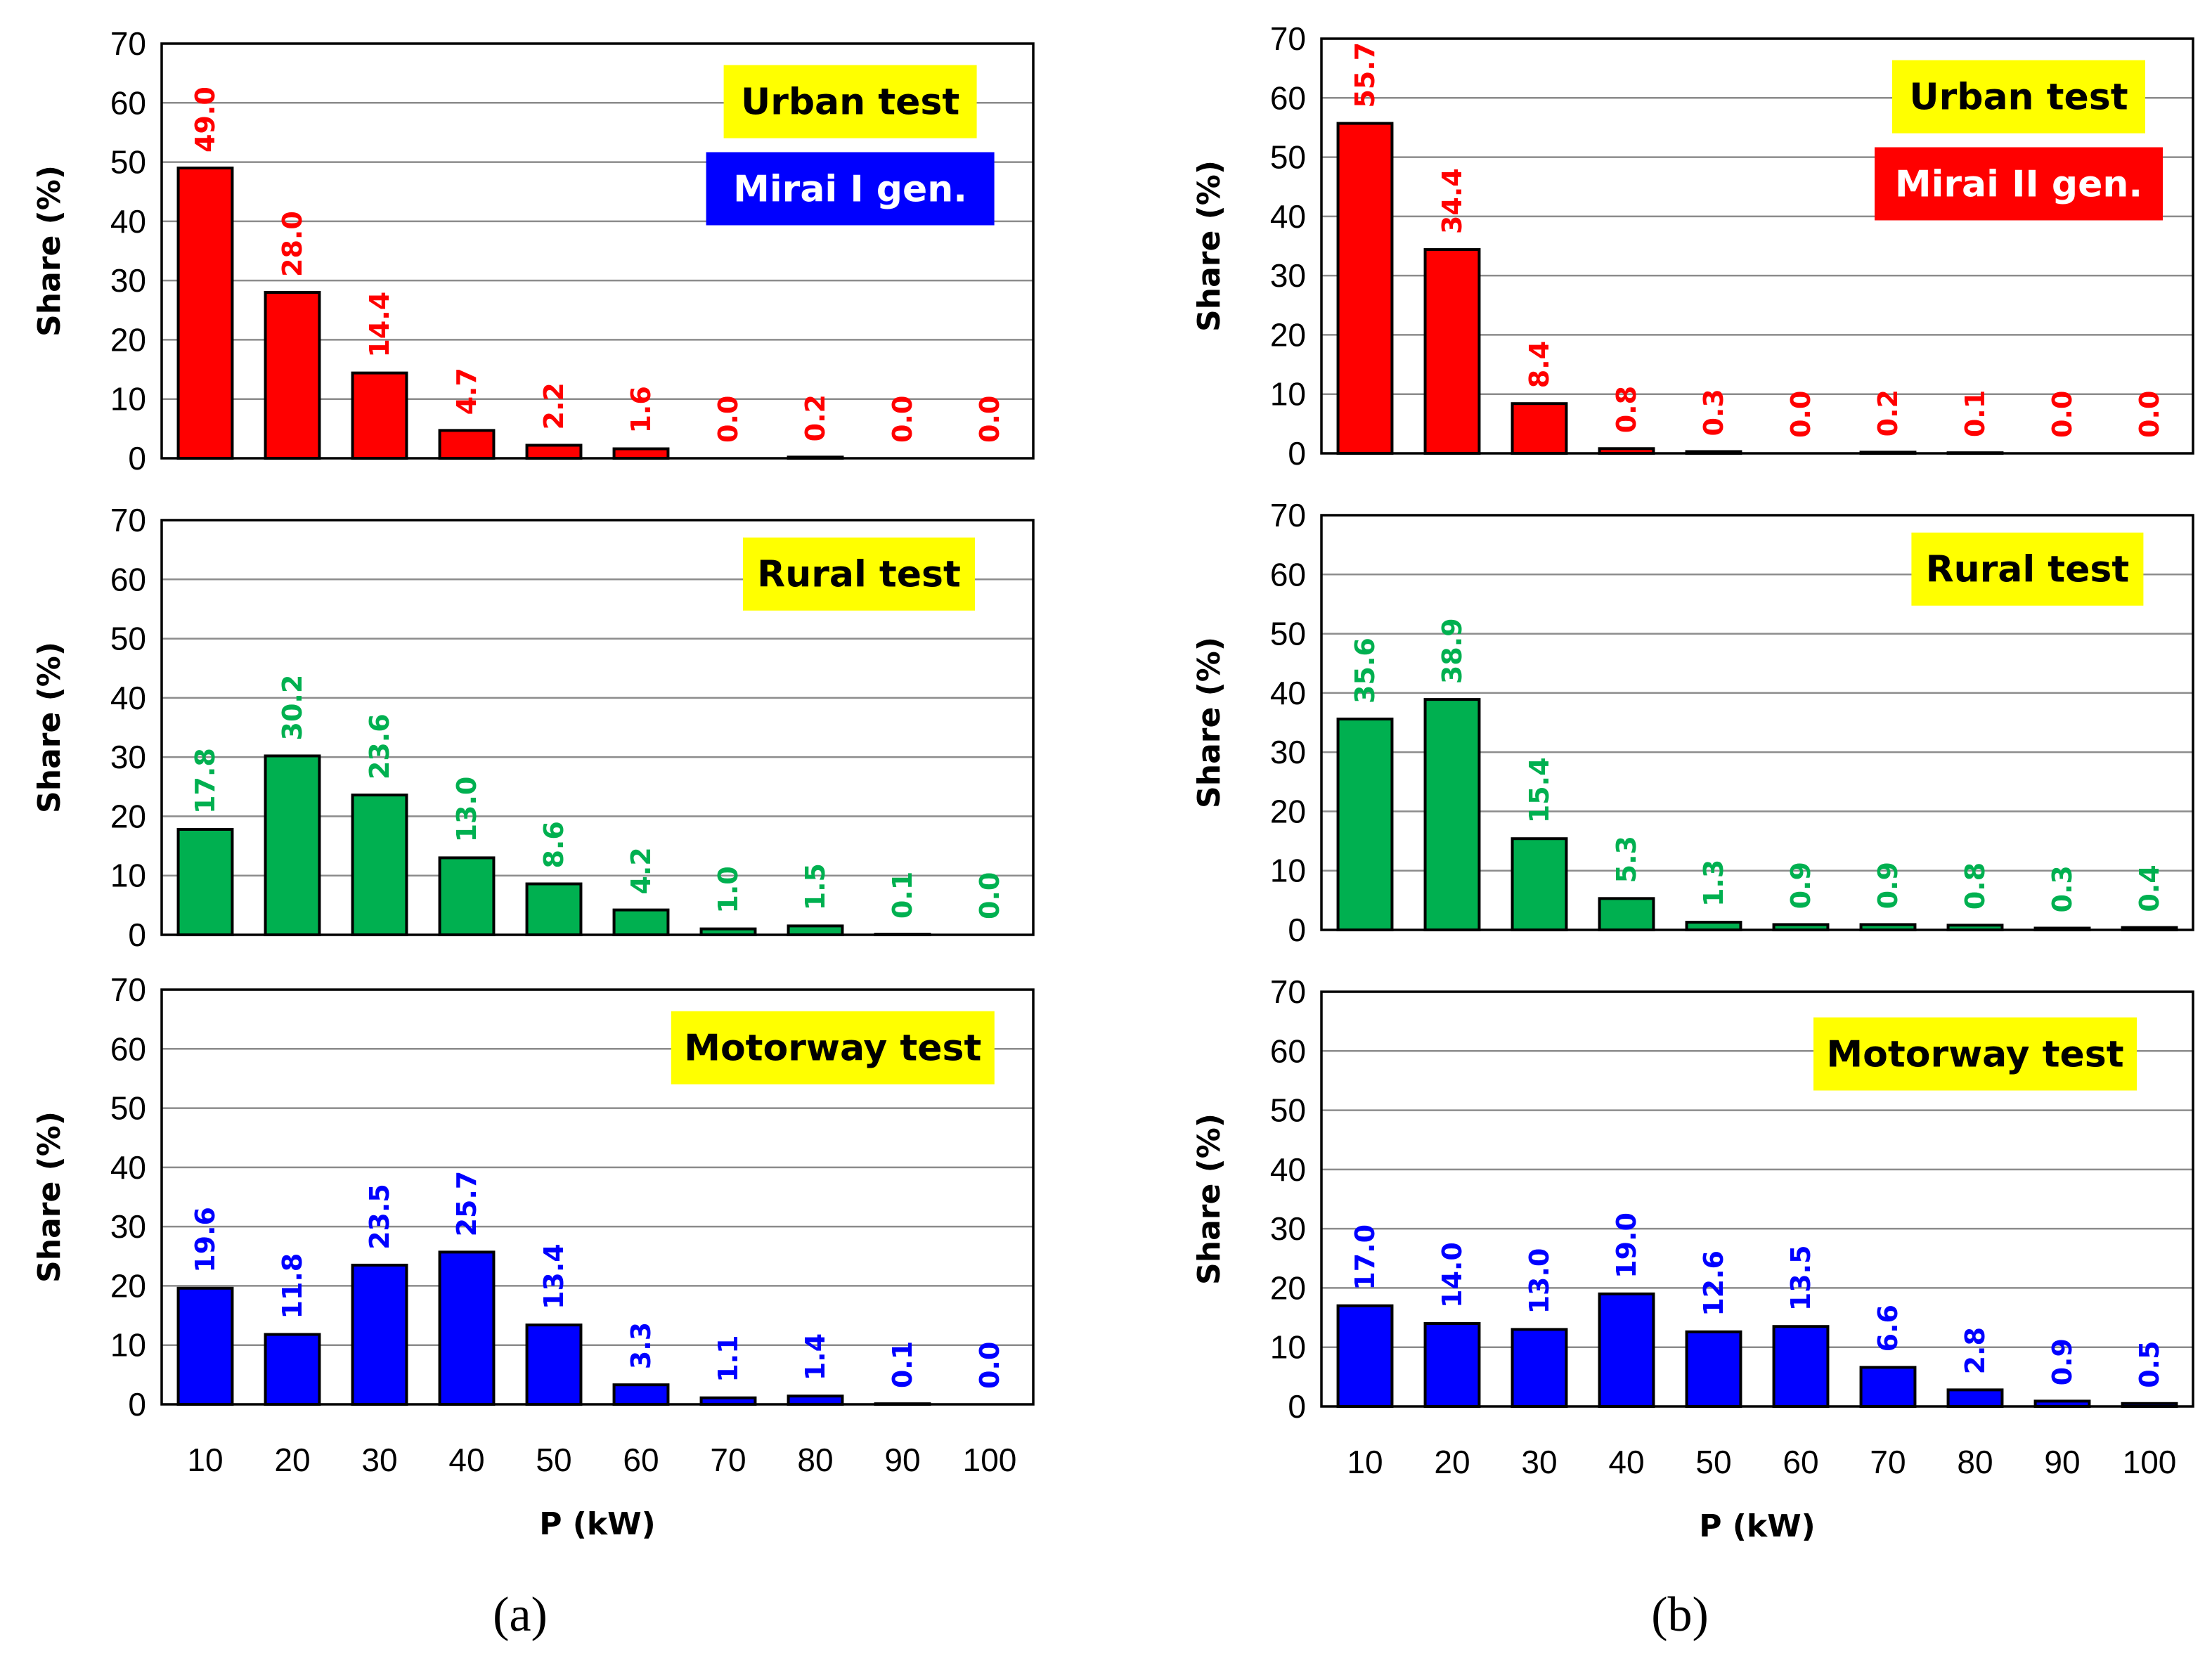 Image resolution: width=2212 pixels, height=1663 pixels. What do you see at coordinates (1888, 412) in the screenshot?
I see `bar-value-label: 0.2` at bounding box center [1888, 412].